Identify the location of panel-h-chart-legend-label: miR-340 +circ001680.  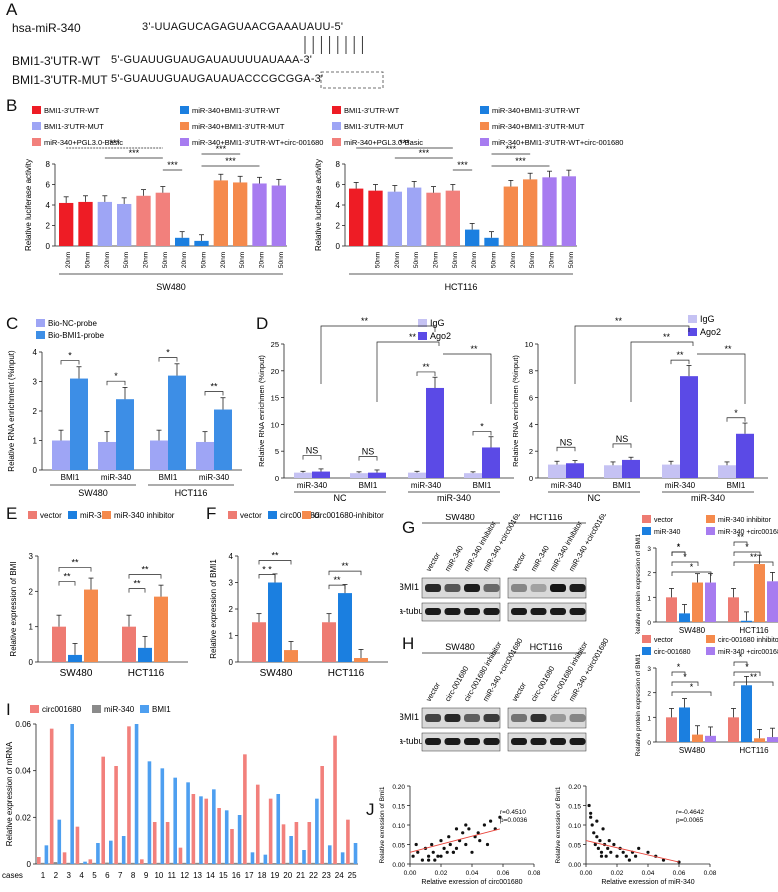
(748, 652).